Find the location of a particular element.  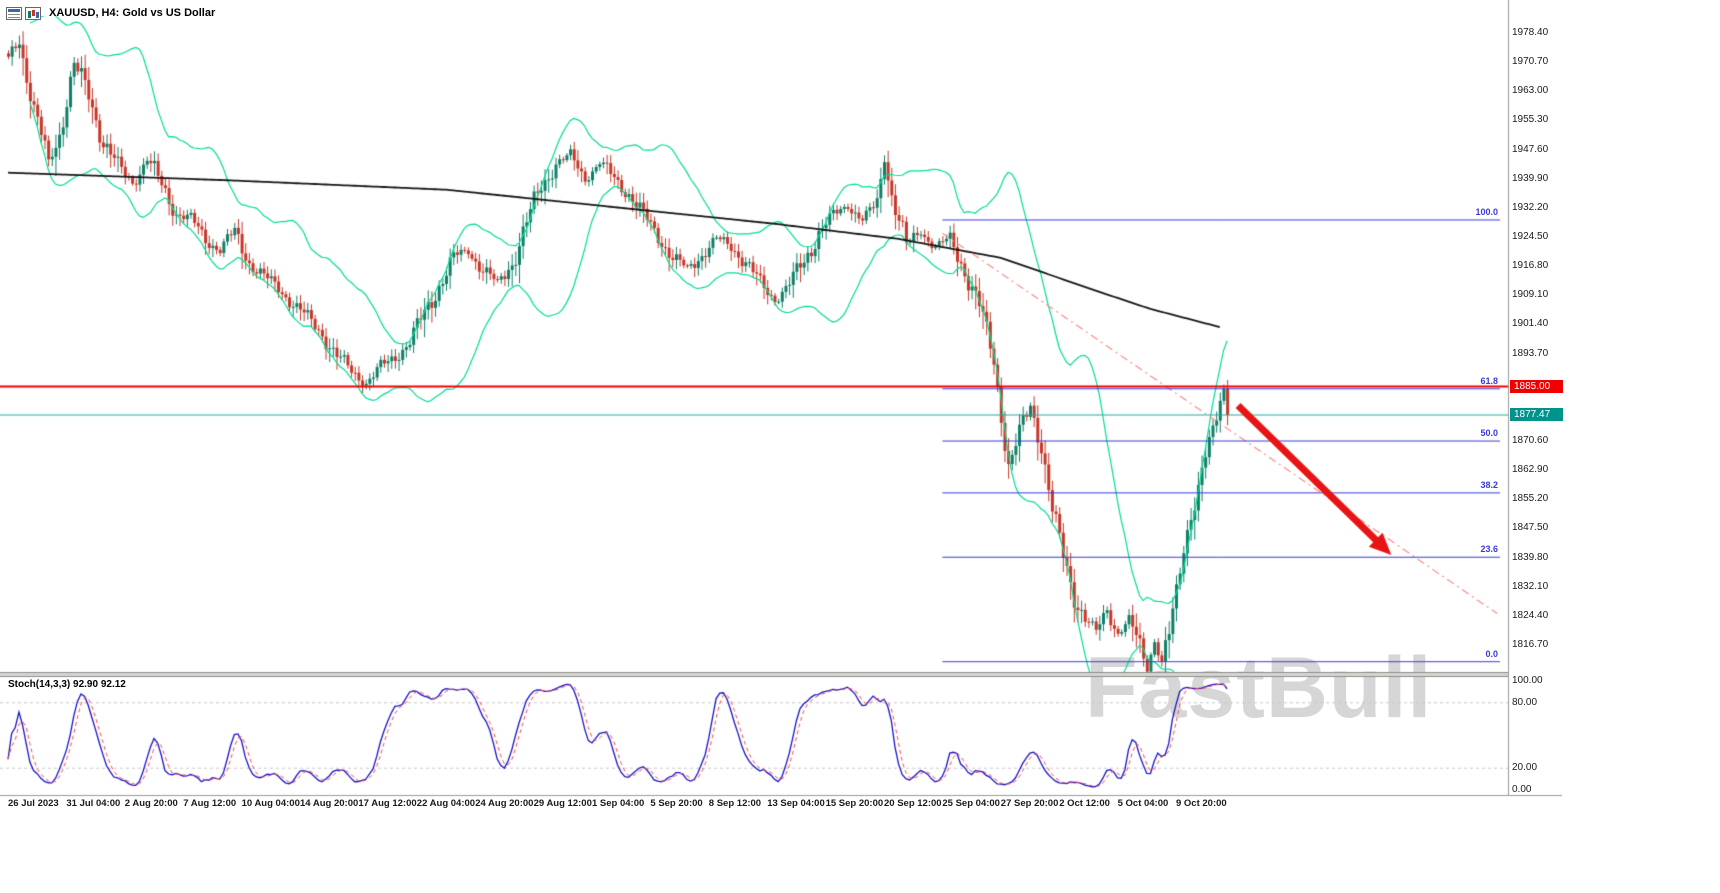

fib-level-label: 38.2 is located at coordinates (1489, 484).